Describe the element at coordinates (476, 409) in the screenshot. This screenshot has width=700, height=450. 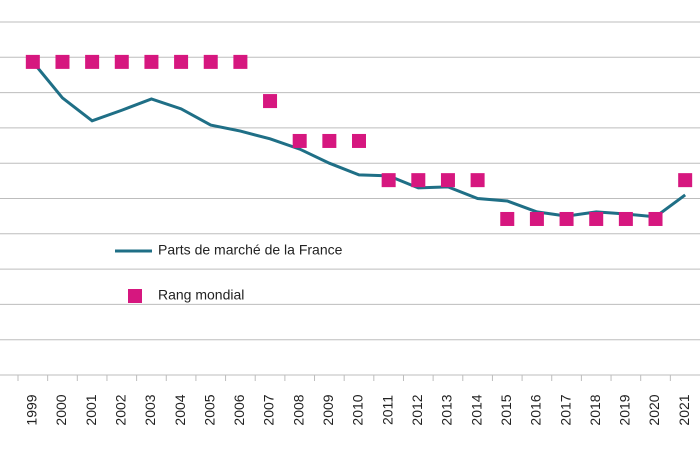
I see `x-tick-label: 2014` at that location.